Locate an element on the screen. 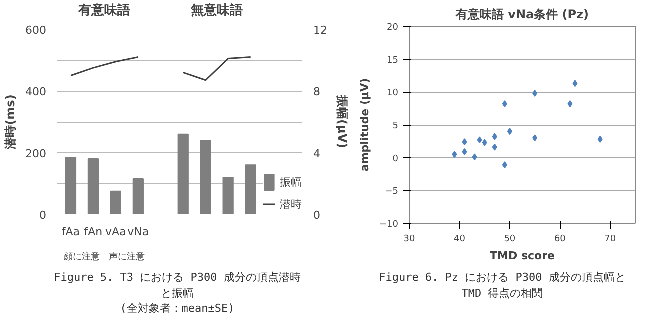 This screenshot has height=332, width=654. caption: Figure 5. T3 における P300 成分の頂点潜時と振幅 is located at coordinates (177, 286).